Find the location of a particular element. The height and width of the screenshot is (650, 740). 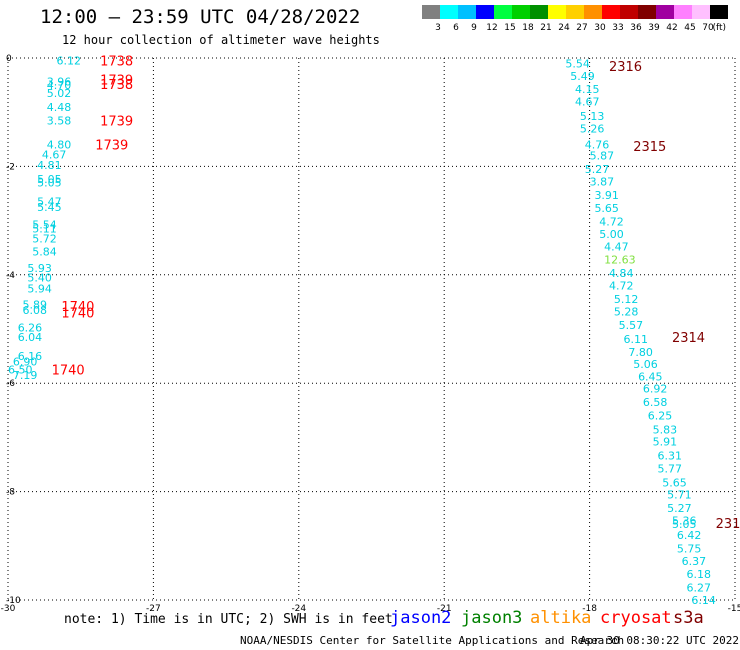

wave-height-value: 12.63 is located at coordinates (620, 260).